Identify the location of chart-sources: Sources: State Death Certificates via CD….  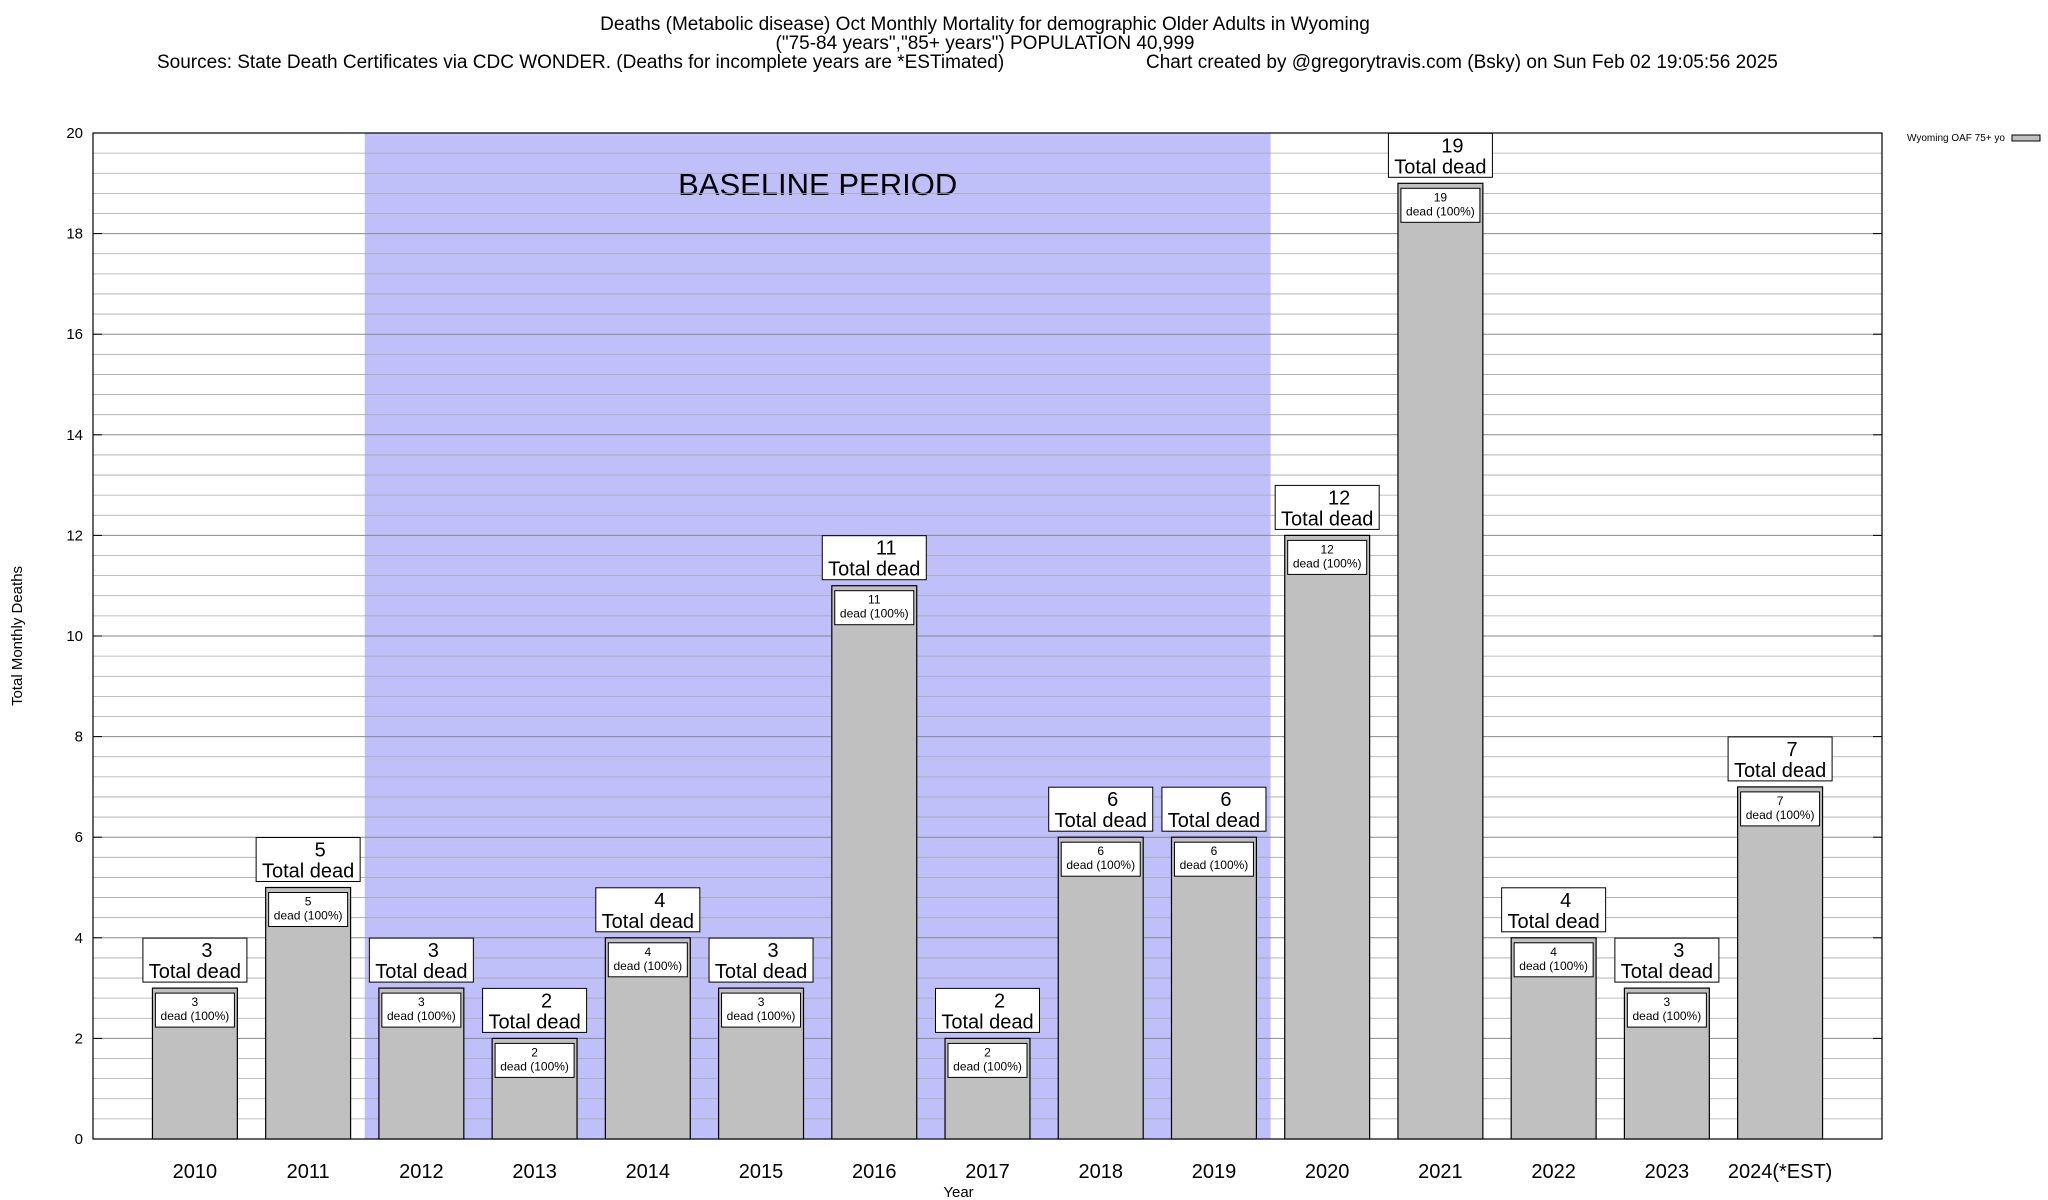
(581, 62).